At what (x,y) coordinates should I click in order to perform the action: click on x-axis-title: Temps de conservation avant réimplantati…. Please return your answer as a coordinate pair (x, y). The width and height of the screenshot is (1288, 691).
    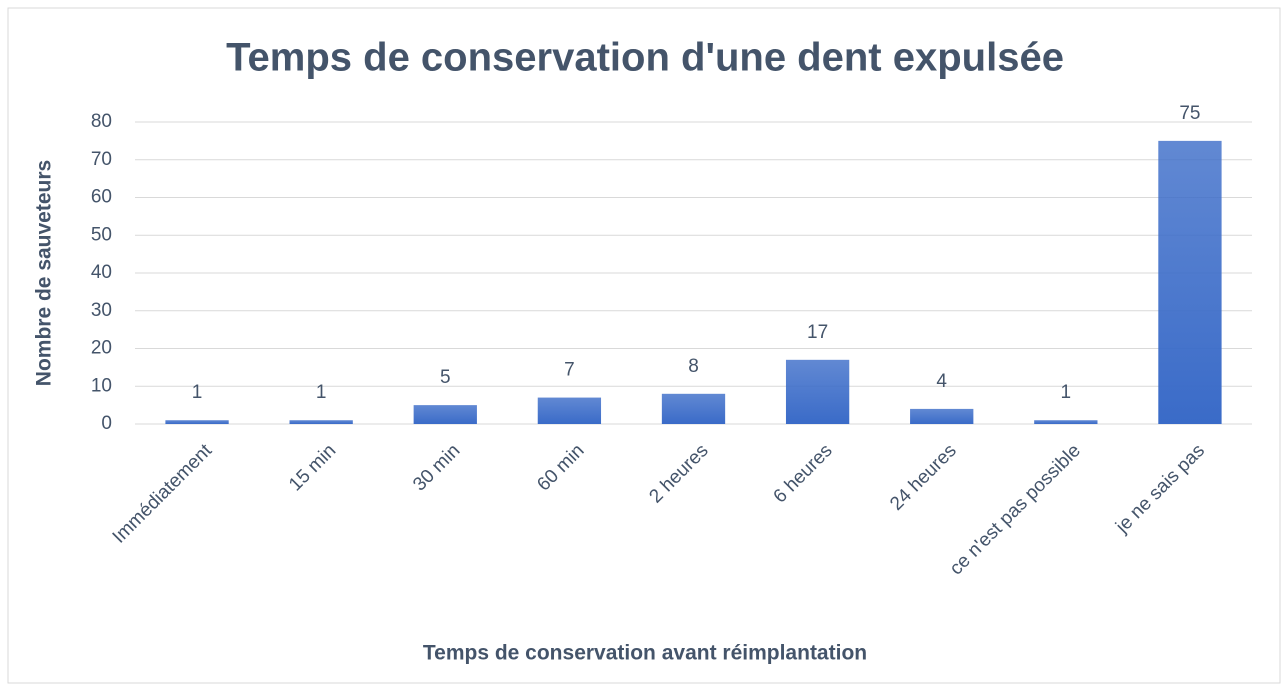
    Looking at the image, I should click on (645, 653).